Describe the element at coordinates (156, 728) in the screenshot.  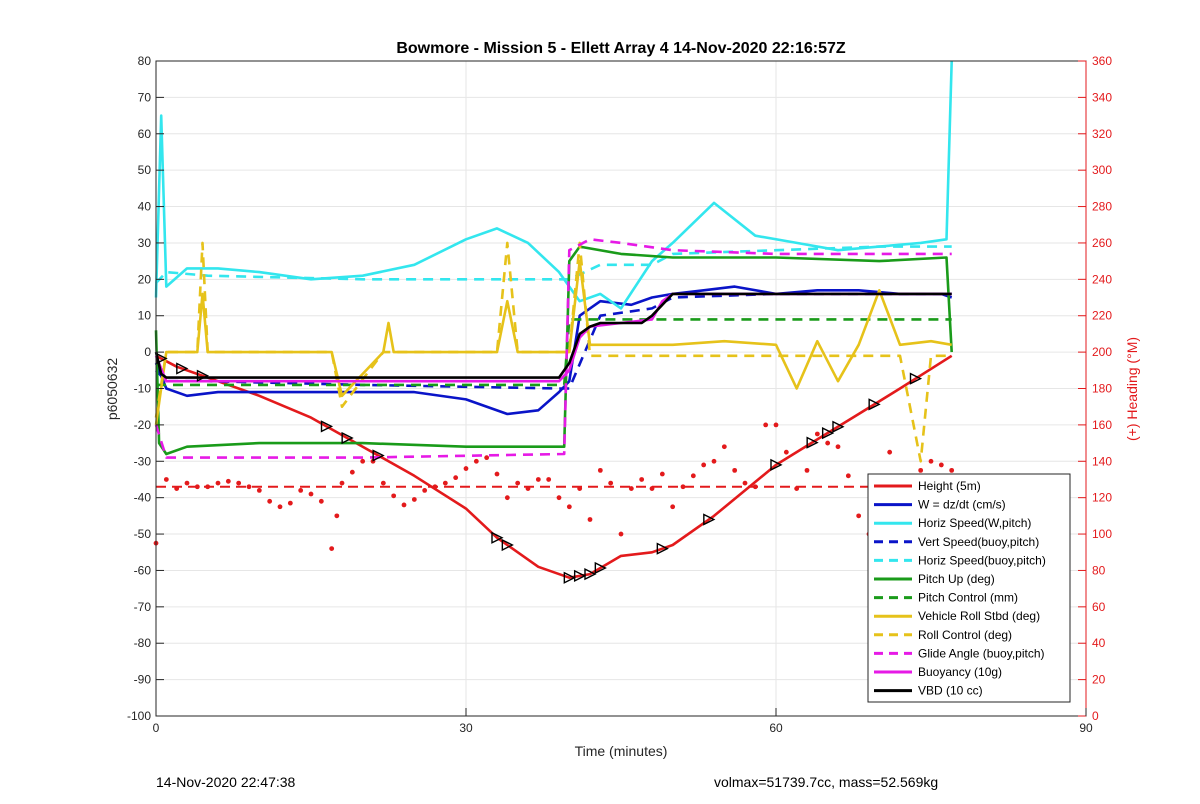
I see `x-tick-label: 0` at that location.